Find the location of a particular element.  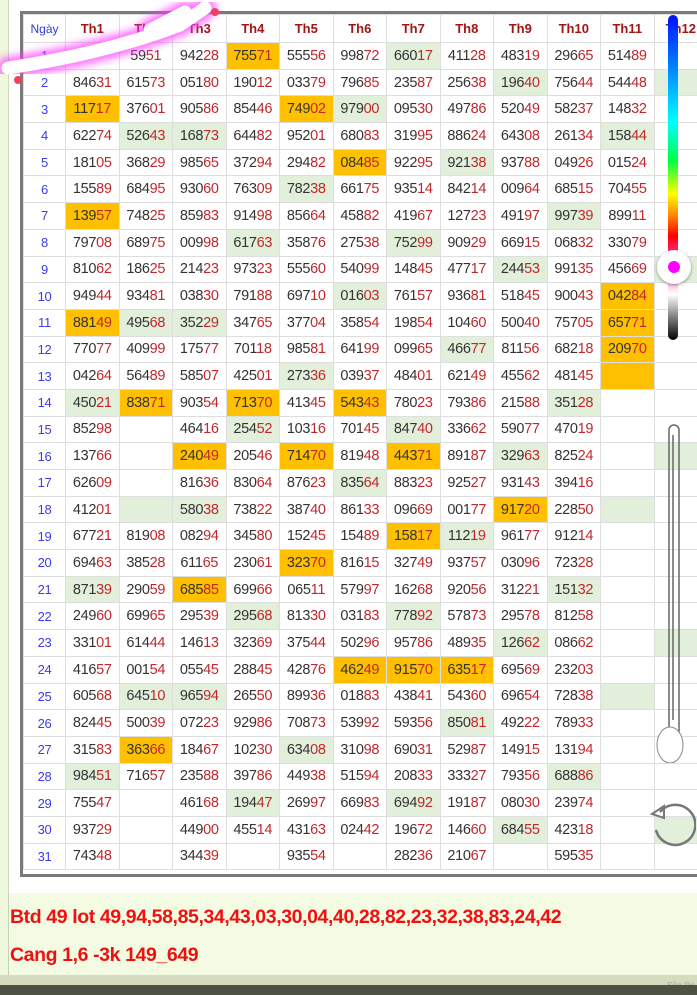

number-cell: 16873 is located at coordinates (199, 136).